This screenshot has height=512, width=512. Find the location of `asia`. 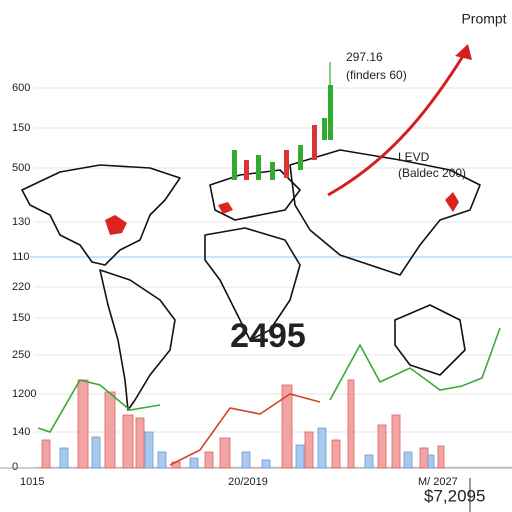

asia is located at coordinates (385, 212).